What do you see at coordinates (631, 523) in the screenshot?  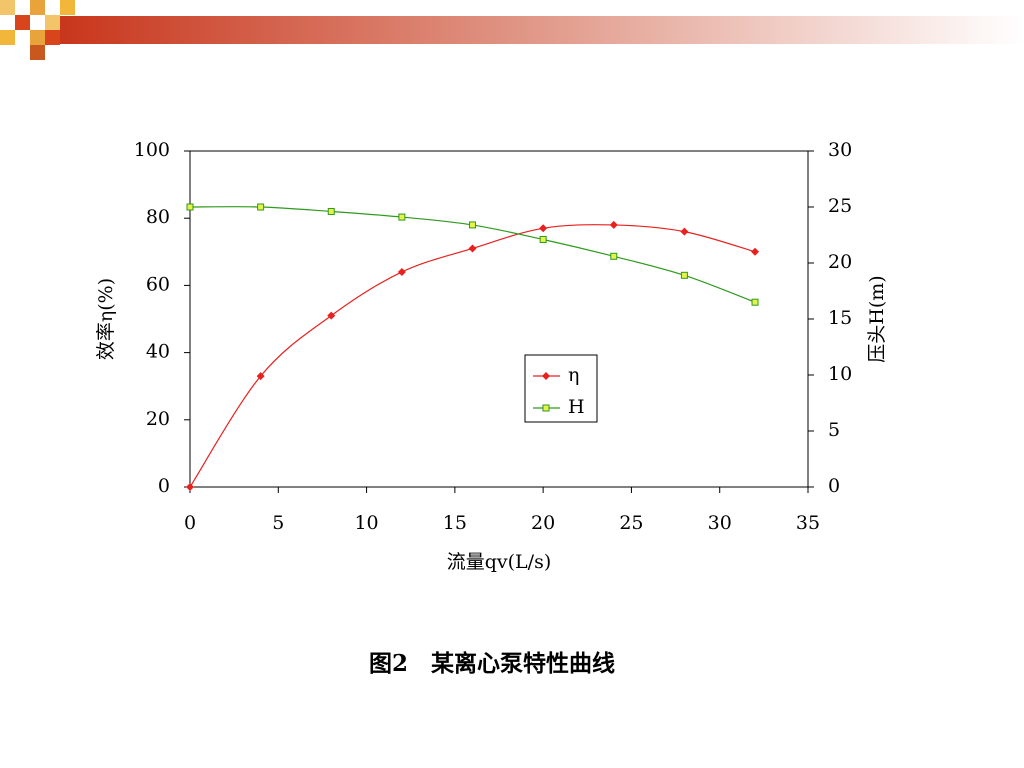 I see `x-tick-label: 25` at bounding box center [631, 523].